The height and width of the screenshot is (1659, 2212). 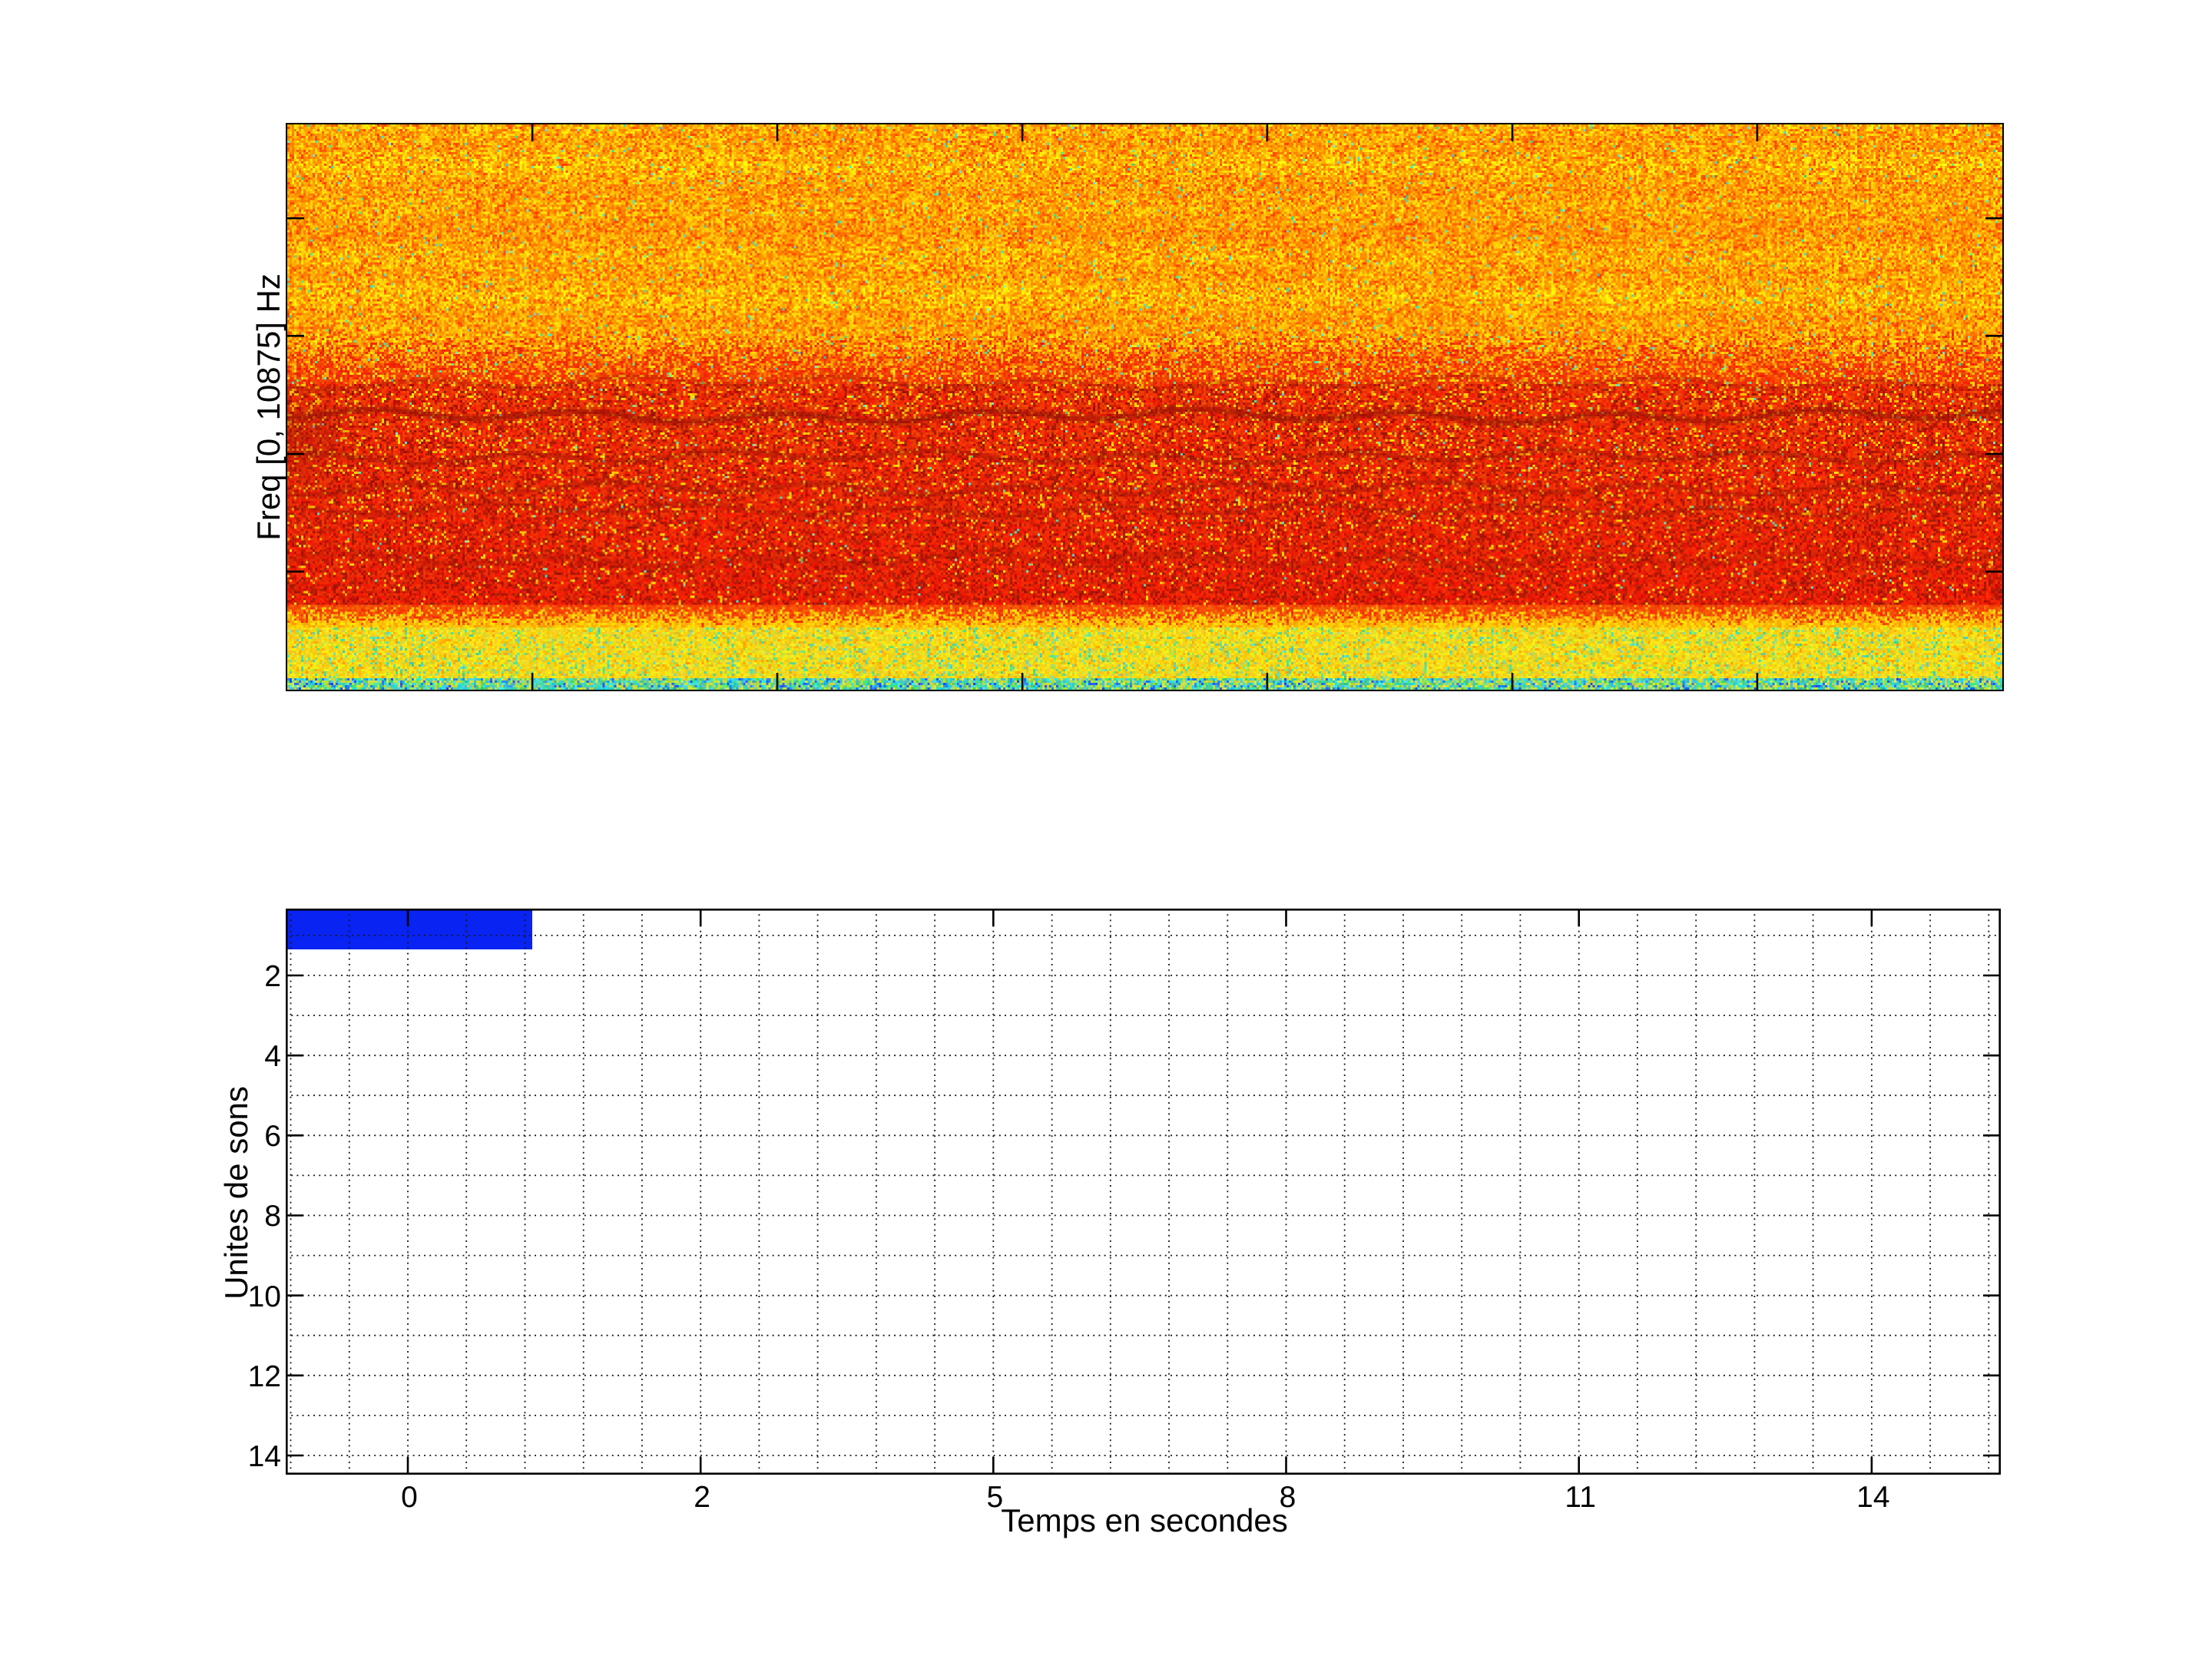 What do you see at coordinates (264, 1456) in the screenshot?
I see `y-tick-label-14: 14` at bounding box center [264, 1456].